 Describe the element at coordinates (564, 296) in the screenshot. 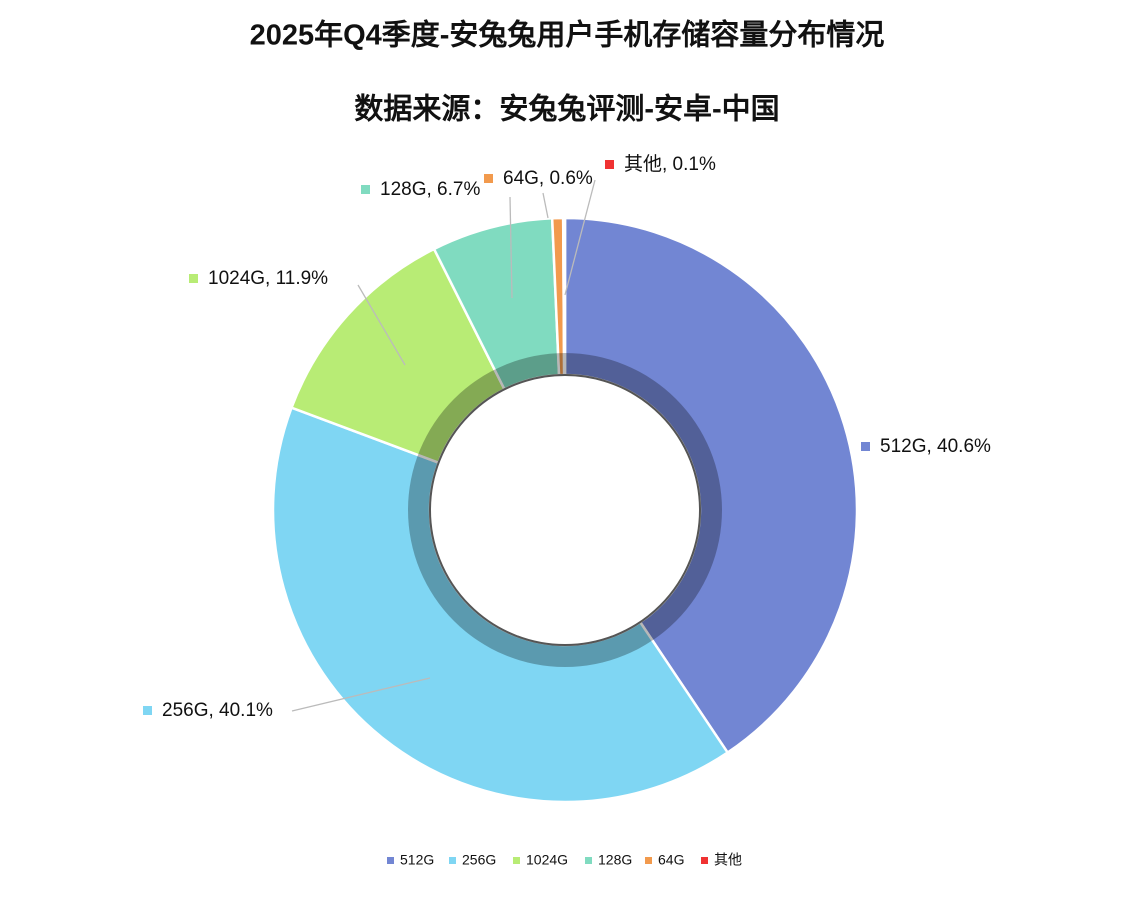

I see `donut-slice` at that location.